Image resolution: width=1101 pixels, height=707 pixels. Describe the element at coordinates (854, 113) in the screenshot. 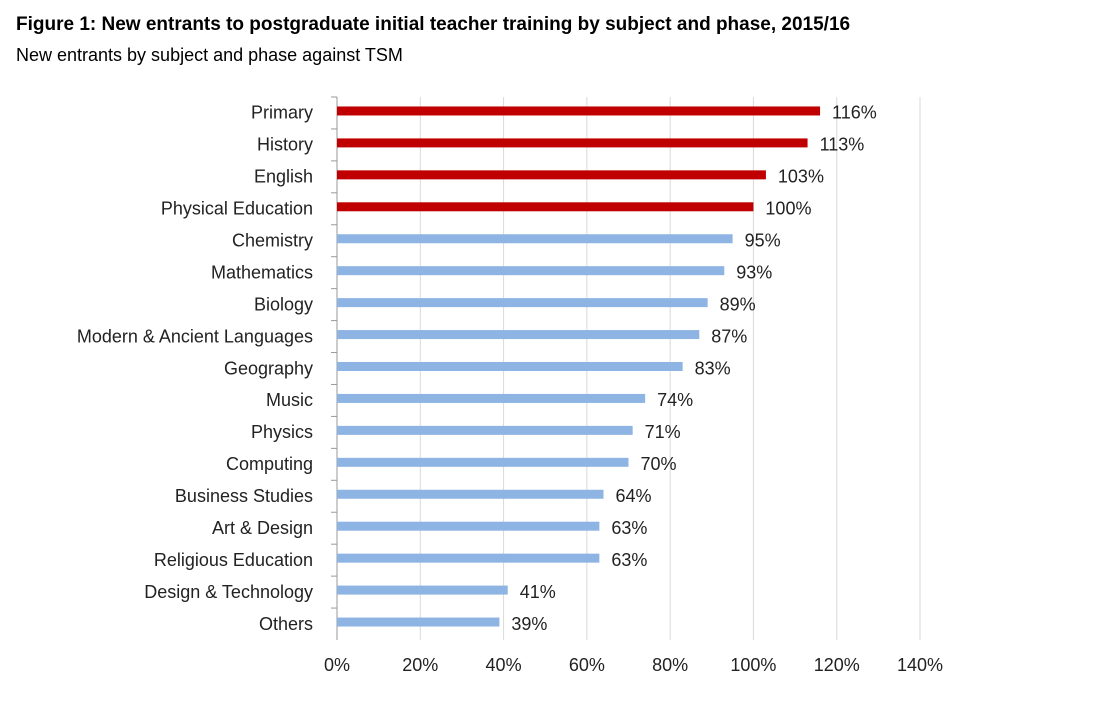

I see `data-label: 116%` at that location.